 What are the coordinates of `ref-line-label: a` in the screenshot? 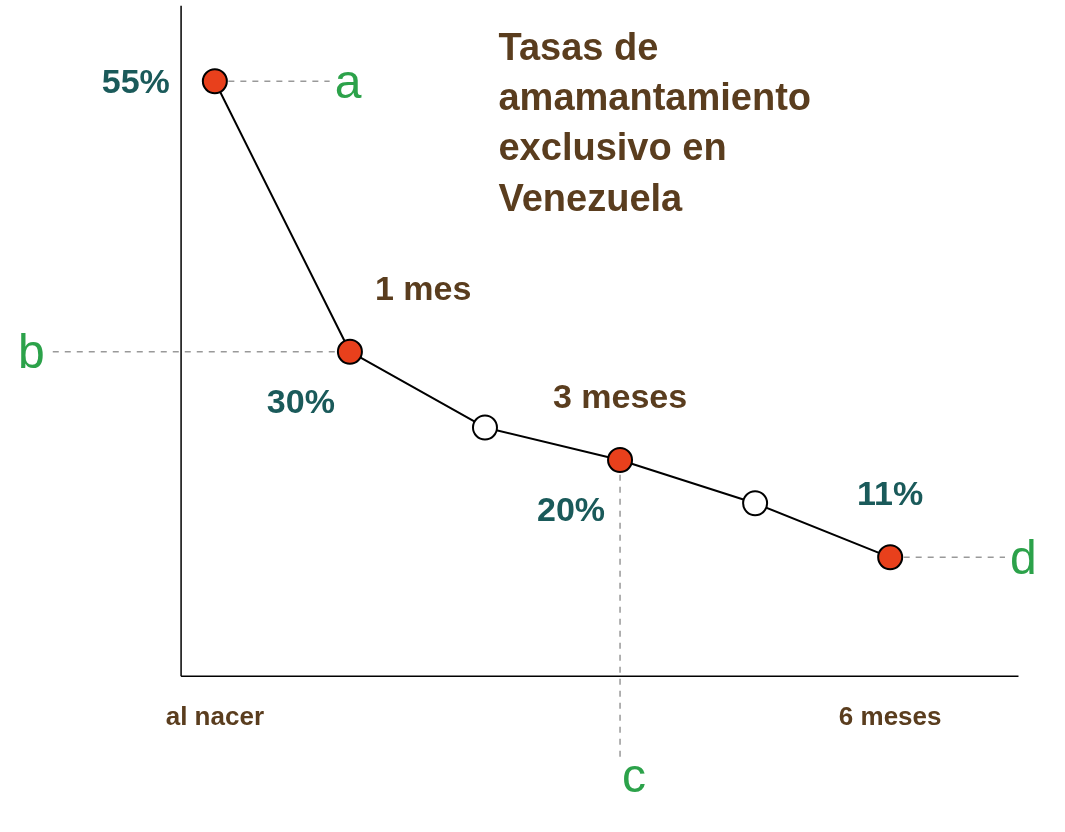 It's located at (348, 81).